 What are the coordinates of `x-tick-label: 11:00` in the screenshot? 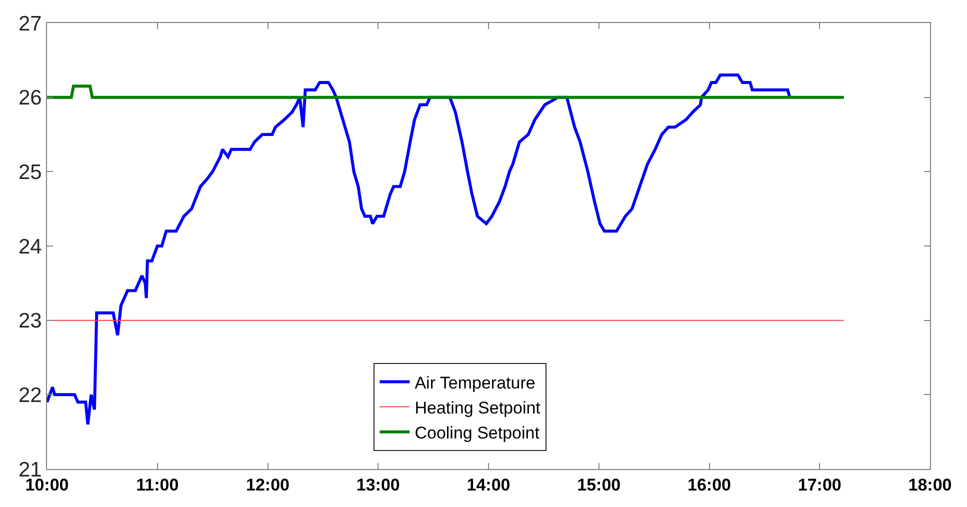 It's located at (157, 484).